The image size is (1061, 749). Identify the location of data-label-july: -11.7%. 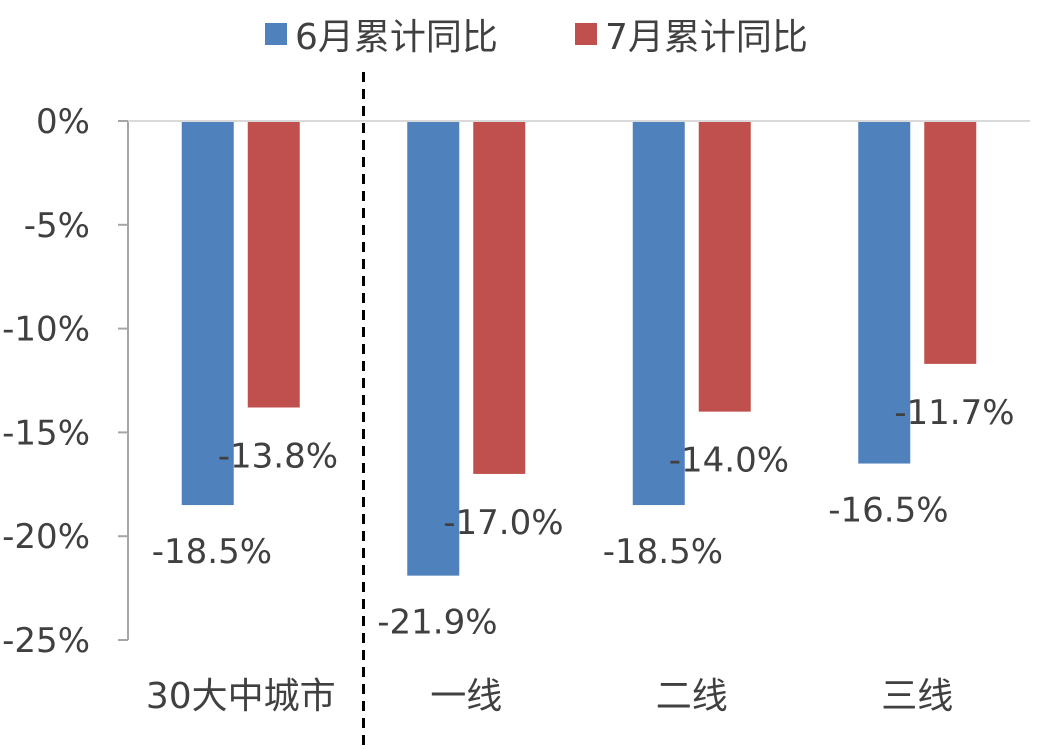
(954, 413).